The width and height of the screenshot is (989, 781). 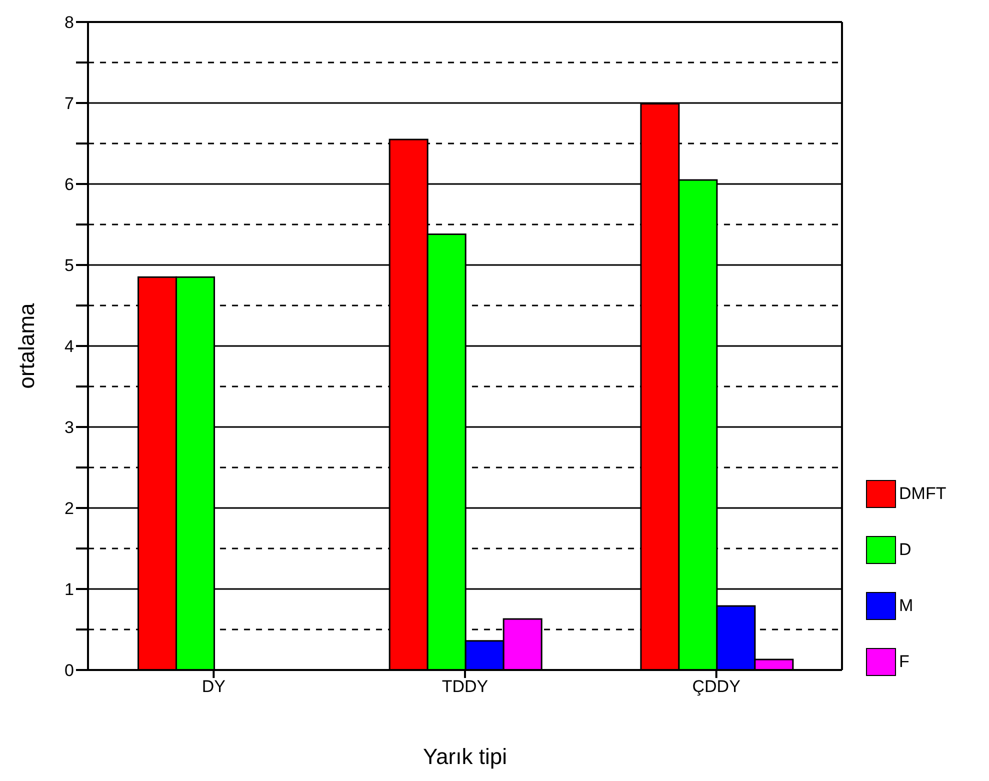 What do you see at coordinates (26, 345) in the screenshot?
I see `y-axis-title: ortalama` at bounding box center [26, 345].